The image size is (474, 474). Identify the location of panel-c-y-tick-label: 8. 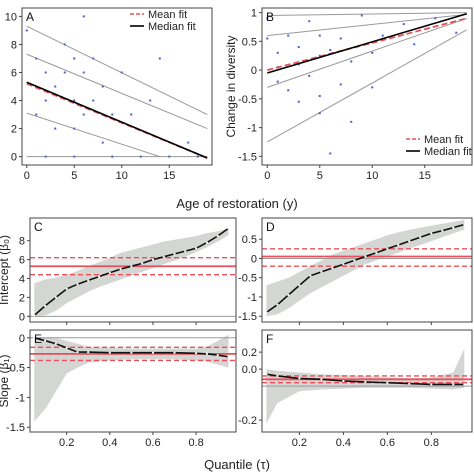
(22, 242).